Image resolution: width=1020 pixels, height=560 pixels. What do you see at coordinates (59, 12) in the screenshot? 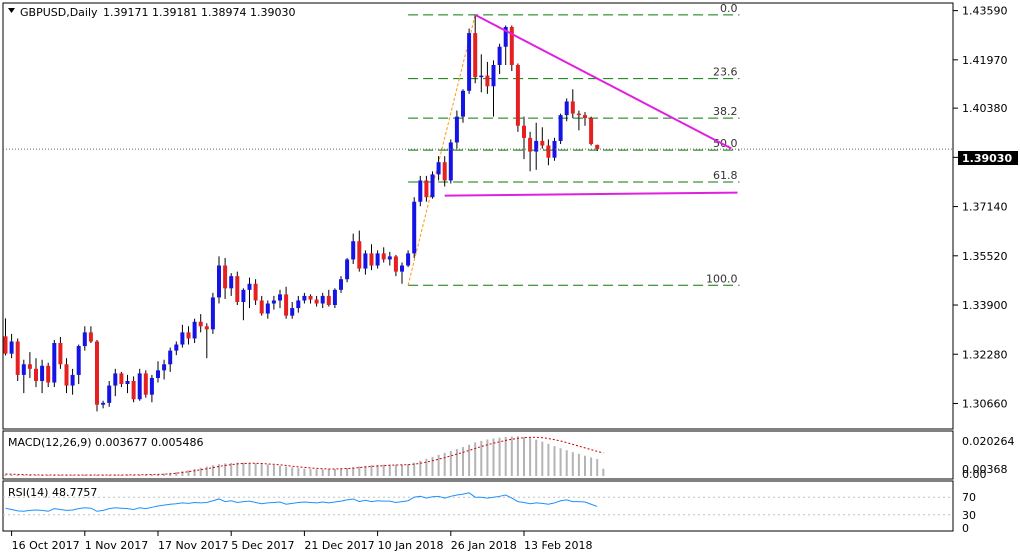
I see `symbol-name: GBPUSD,Daily` at bounding box center [59, 12].